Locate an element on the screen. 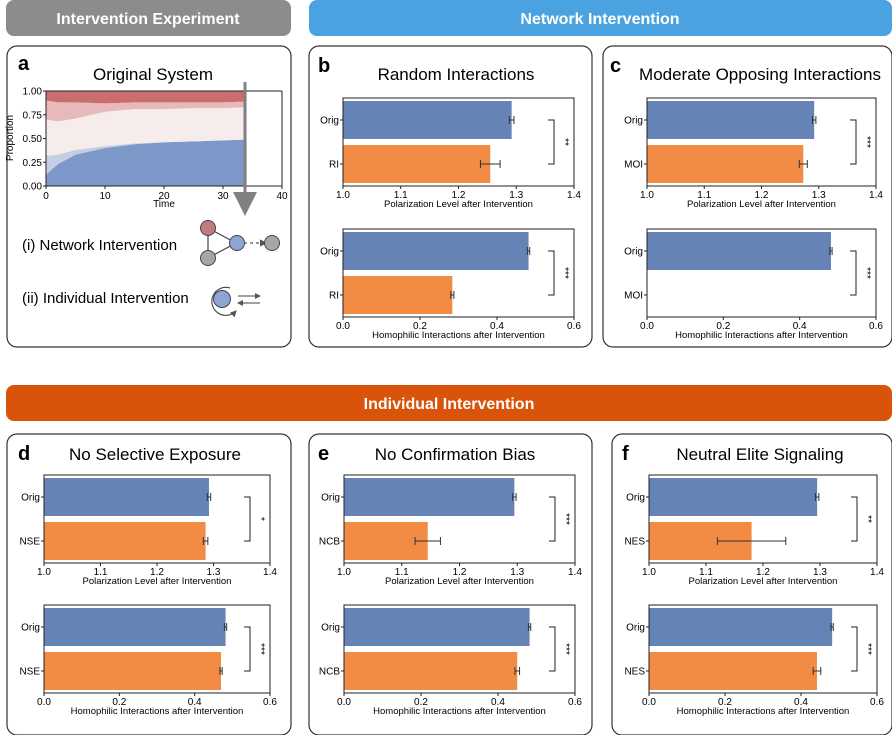  banner-intervention-experiment-label: Intervention Experiment is located at coordinates (148, 19).